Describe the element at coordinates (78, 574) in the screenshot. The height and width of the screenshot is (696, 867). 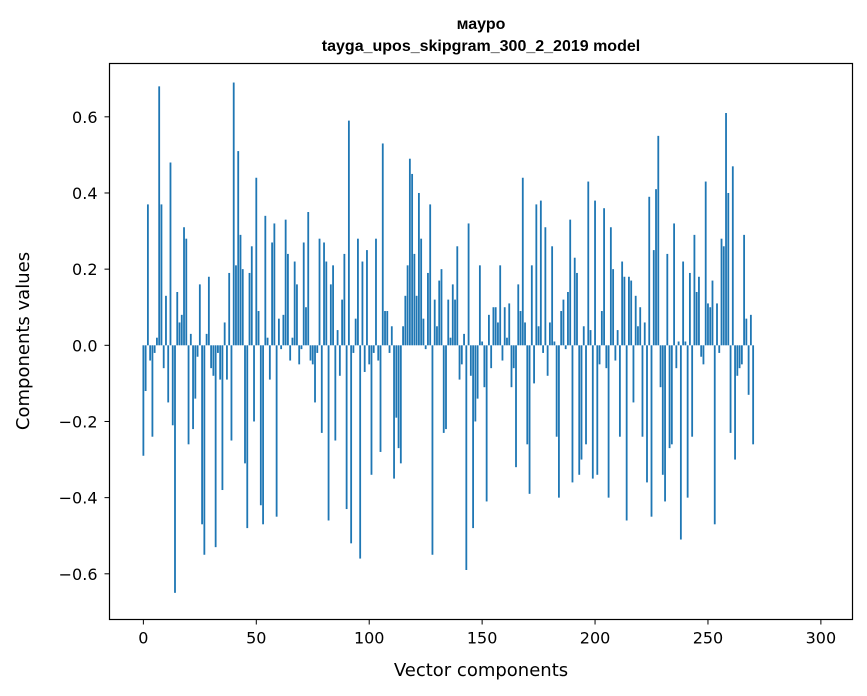
I see `y-tick-label: −0.6` at that location.